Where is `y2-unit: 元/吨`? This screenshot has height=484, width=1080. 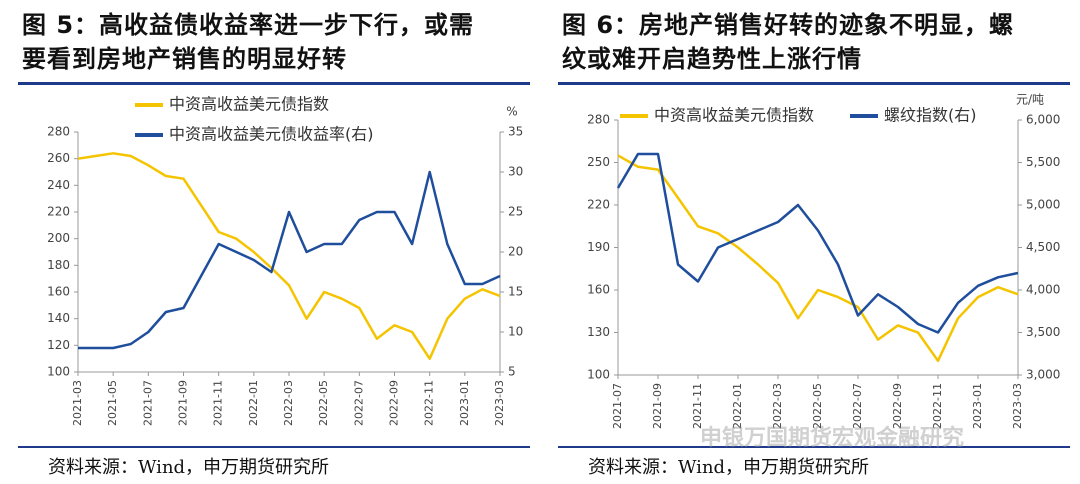
y2-unit: 元/吨 is located at coordinates (1030, 100).